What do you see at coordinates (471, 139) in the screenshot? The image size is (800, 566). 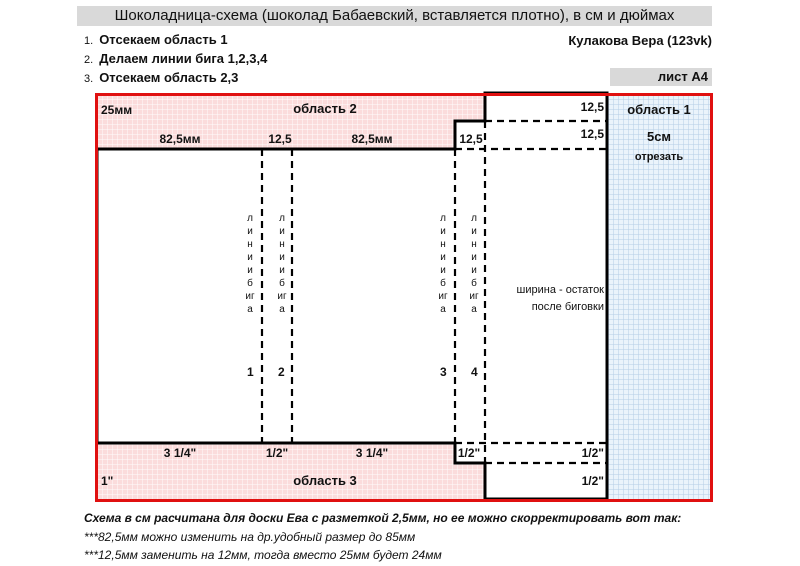 I see `dim-w4: 12,5` at bounding box center [471, 139].